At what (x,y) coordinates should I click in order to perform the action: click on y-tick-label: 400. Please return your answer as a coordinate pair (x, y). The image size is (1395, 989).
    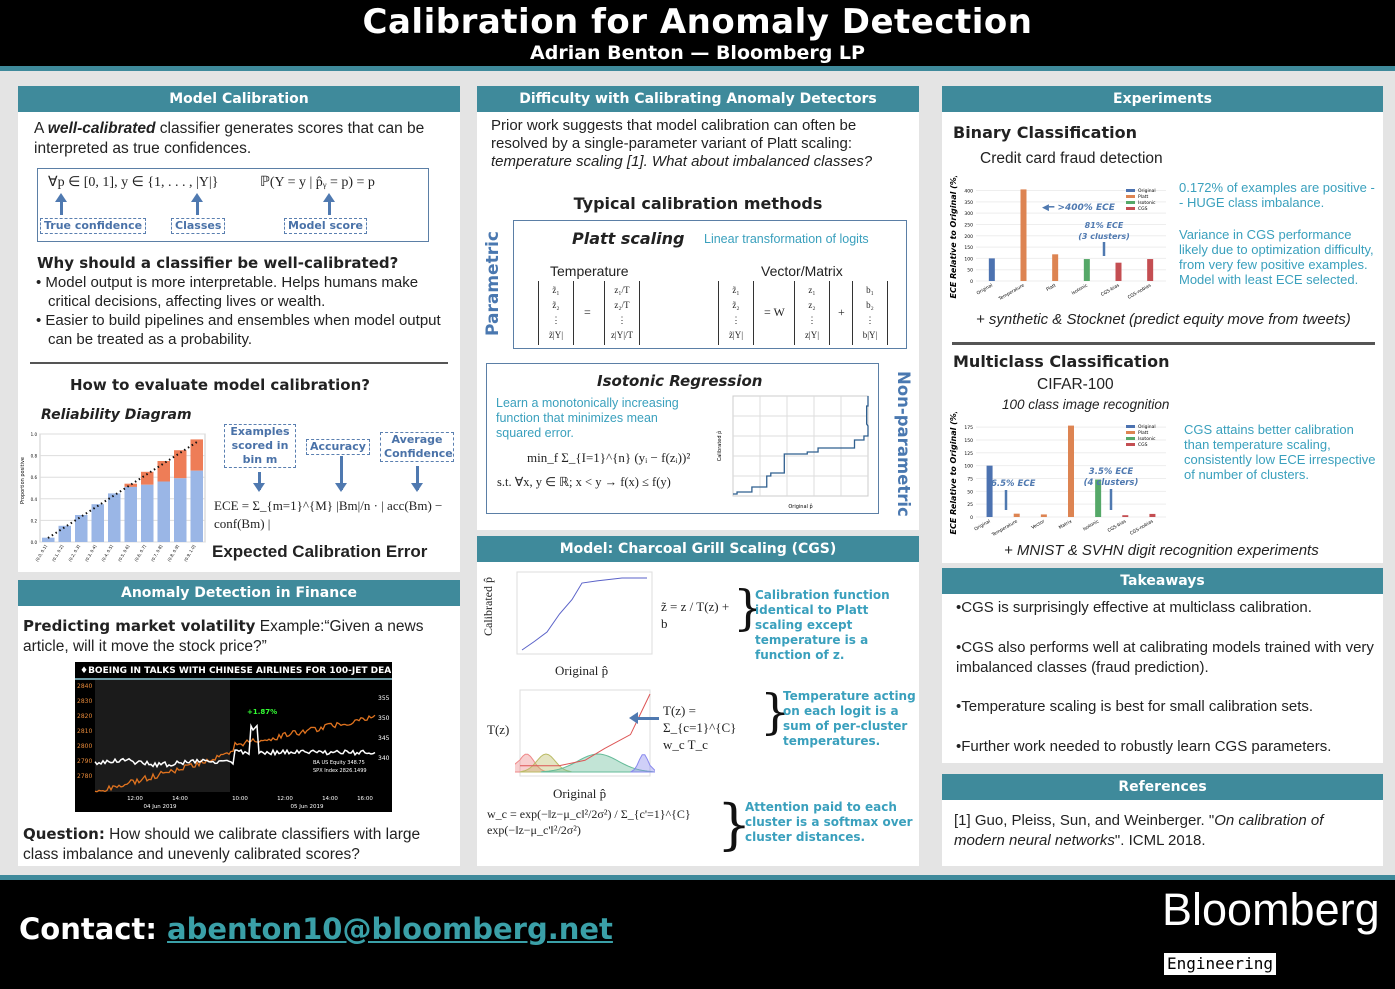
    Looking at the image, I should click on (968, 192).